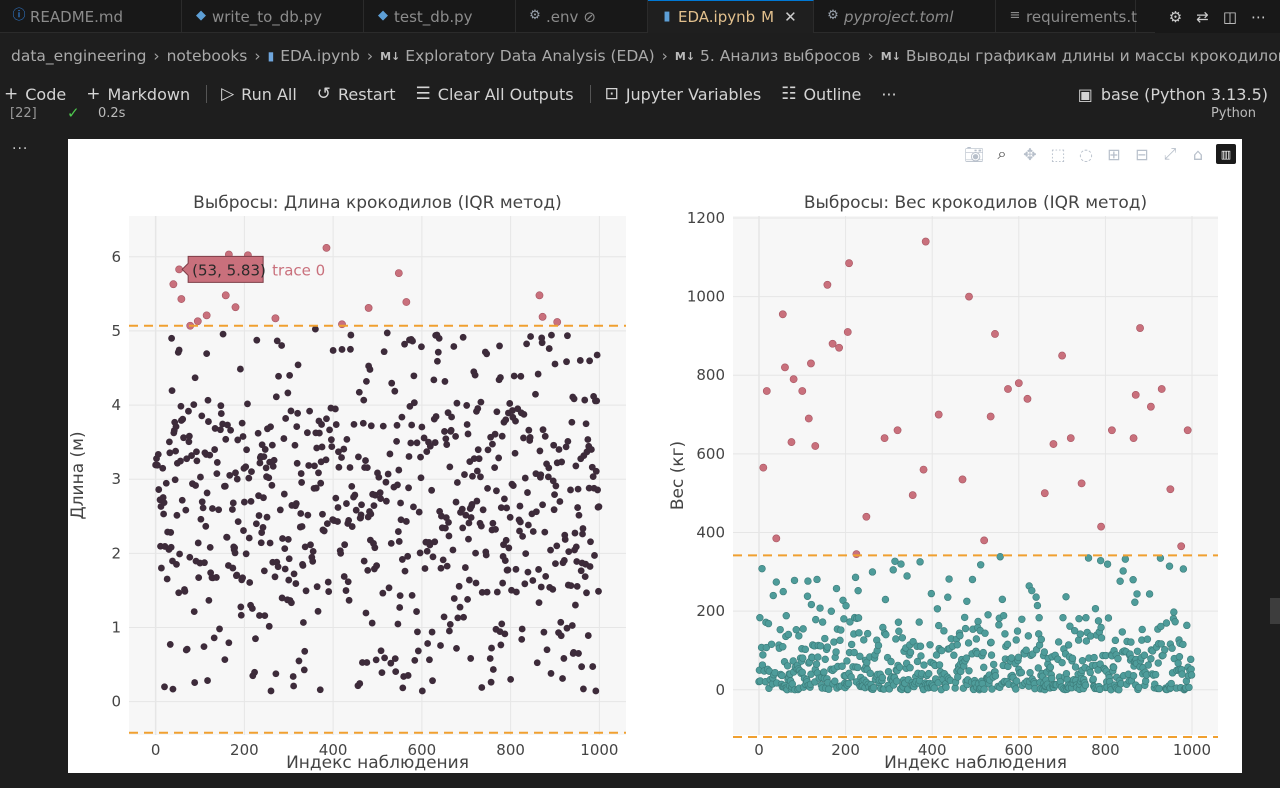 Image resolution: width=1280 pixels, height=788 pixels. I want to click on breadcrumb-item: 5. Анализ выбросов, so click(780, 56).